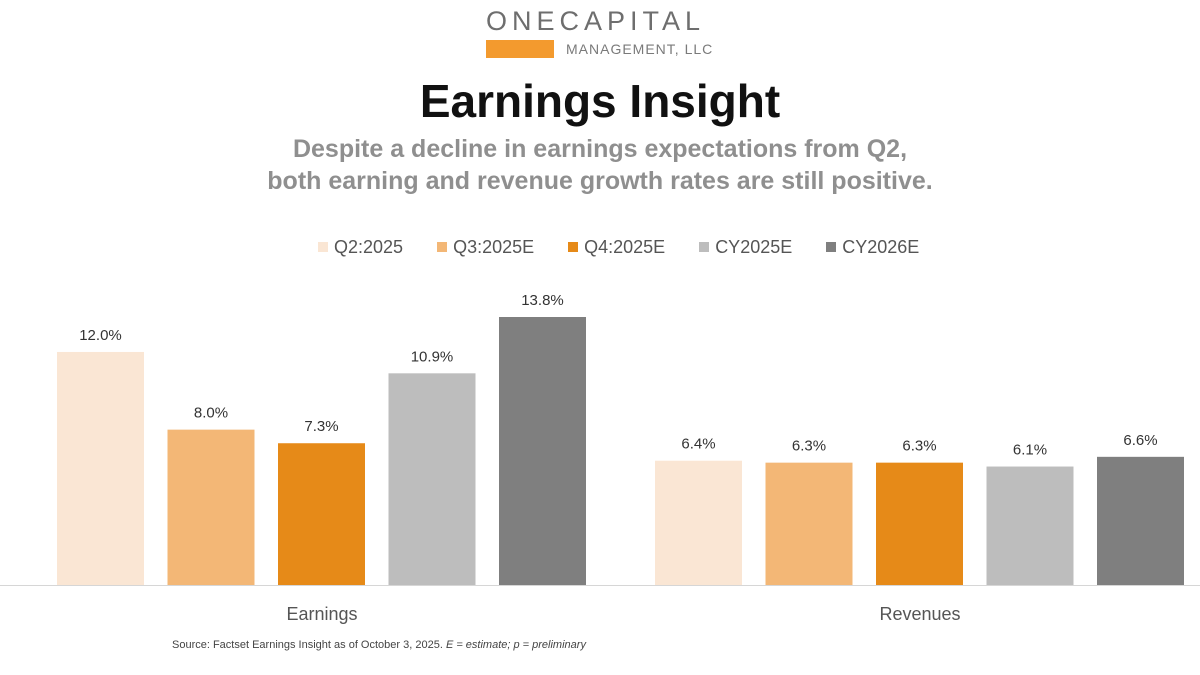 The height and width of the screenshot is (675, 1200). What do you see at coordinates (432, 356) in the screenshot?
I see `data-label-earnings-3: 10.9%` at bounding box center [432, 356].